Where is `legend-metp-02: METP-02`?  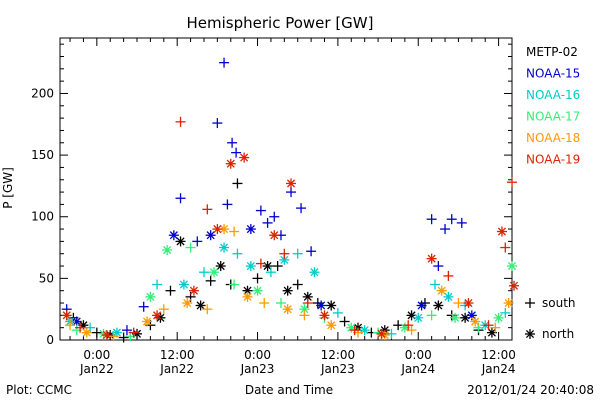
legend-metp-02: METP-02 is located at coordinates (552, 52).